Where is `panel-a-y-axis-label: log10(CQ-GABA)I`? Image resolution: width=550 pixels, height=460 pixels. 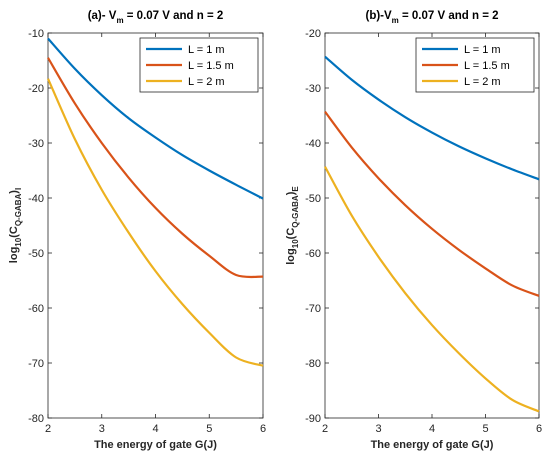 panel-a-y-axis-label: log10(CQ-GABA)I is located at coordinates (15, 225).